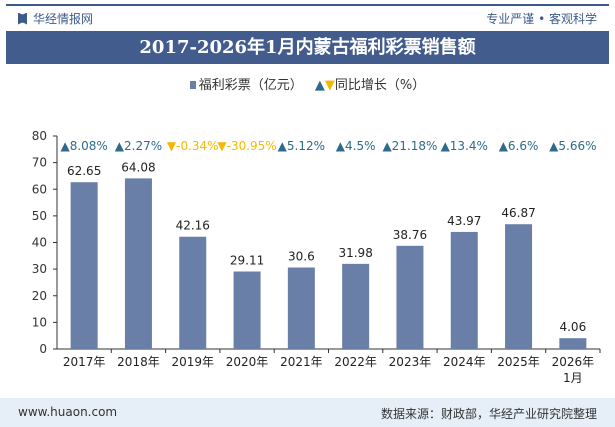 This screenshot has height=427, width=615. Describe the element at coordinates (39, 189) in the screenshot. I see `y-tick-label: 60` at that location.